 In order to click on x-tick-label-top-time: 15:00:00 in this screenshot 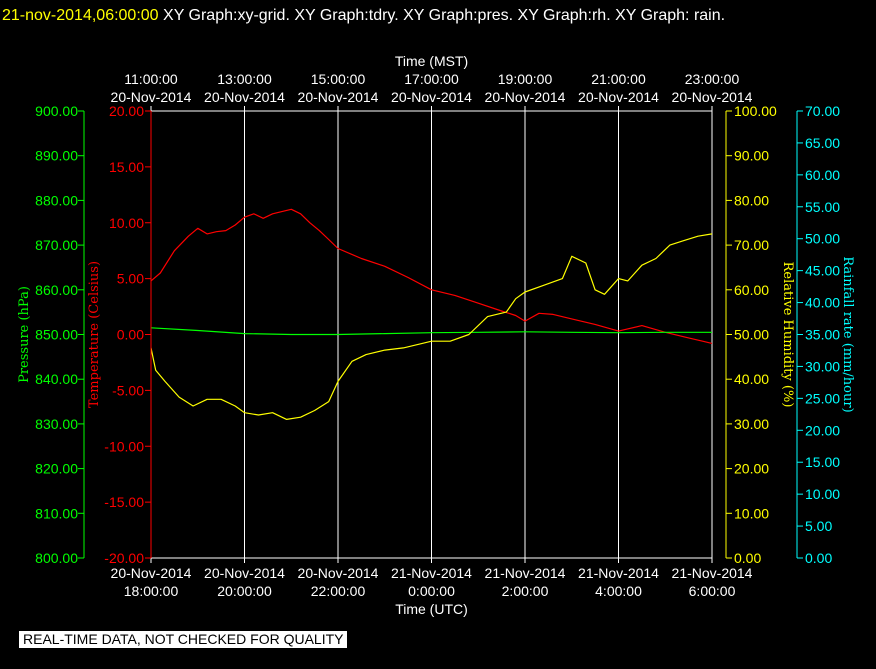, I will do `click(338, 79)`.